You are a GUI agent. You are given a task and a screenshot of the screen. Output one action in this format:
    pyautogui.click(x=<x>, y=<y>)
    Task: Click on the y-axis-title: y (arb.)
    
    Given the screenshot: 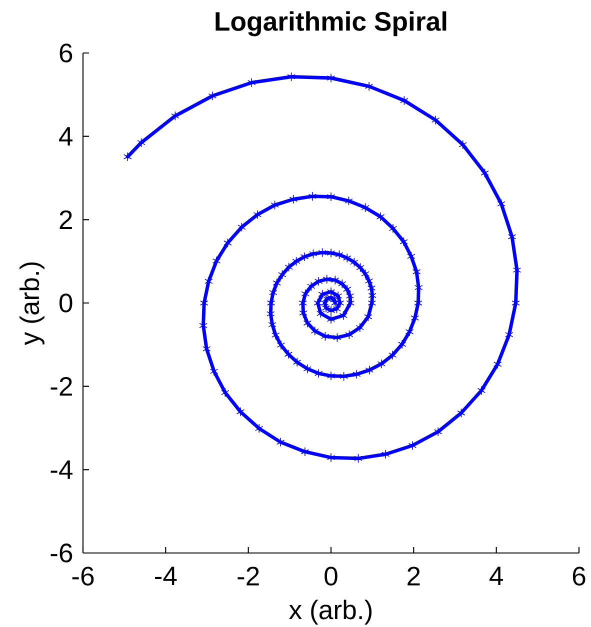 What is the action you would take?
    pyautogui.click(x=32, y=304)
    